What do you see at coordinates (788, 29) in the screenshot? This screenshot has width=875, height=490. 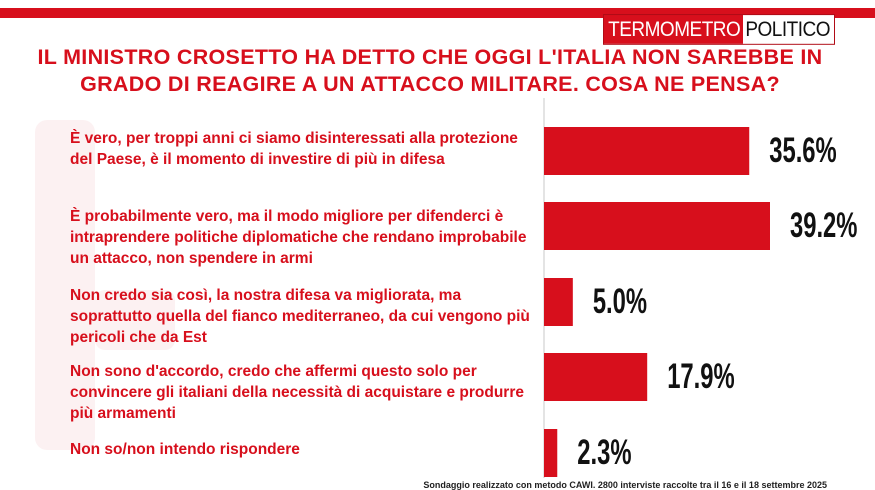 I see `logo-text-politico: POLITICO` at bounding box center [788, 29].